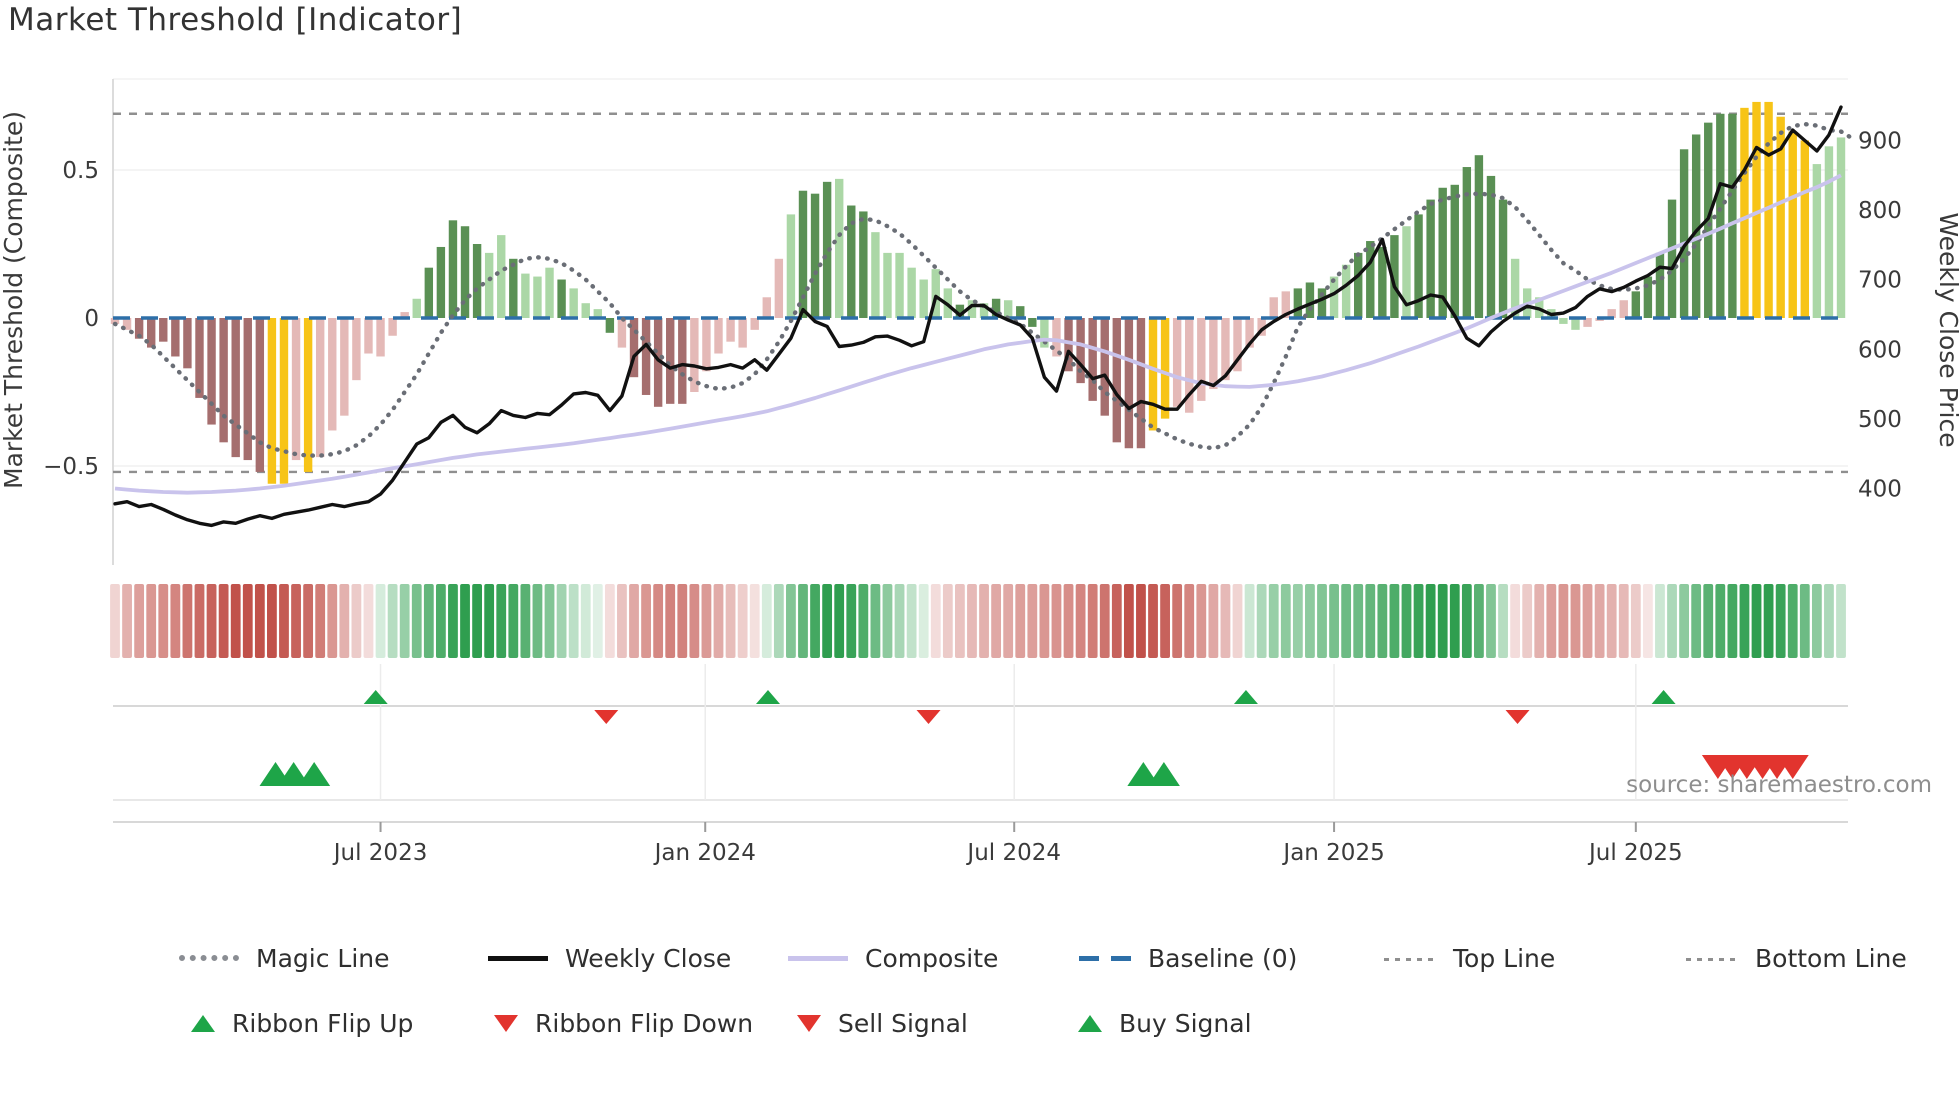  What do you see at coordinates (380, 853) in the screenshot?
I see `date-tick-label: Jul 2023` at bounding box center [380, 853].